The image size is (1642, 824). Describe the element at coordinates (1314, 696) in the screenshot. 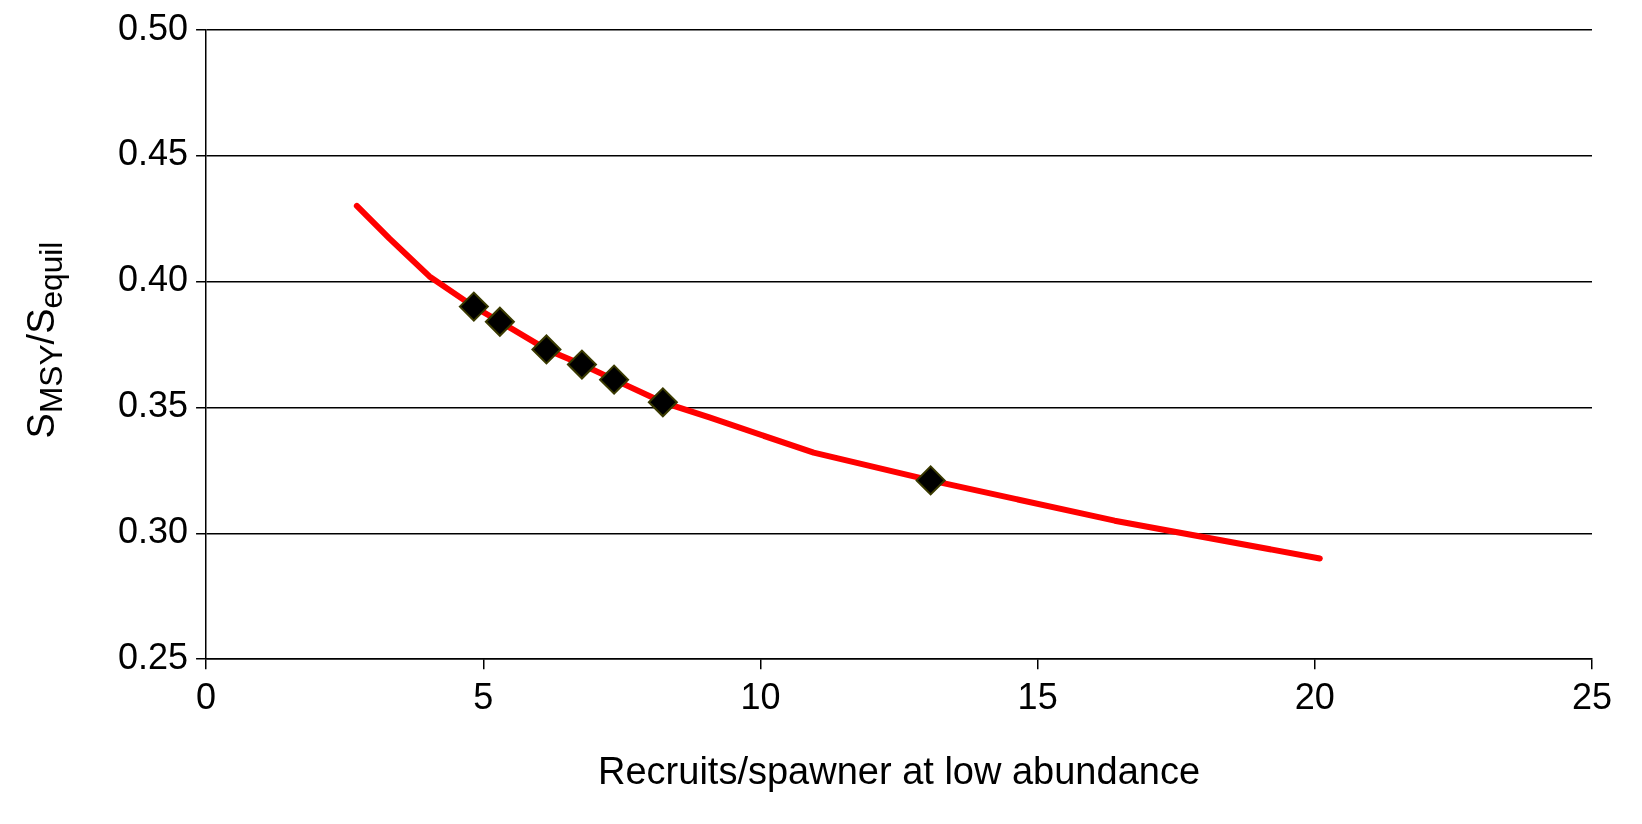

I see `x-tick-label: 20` at that location.